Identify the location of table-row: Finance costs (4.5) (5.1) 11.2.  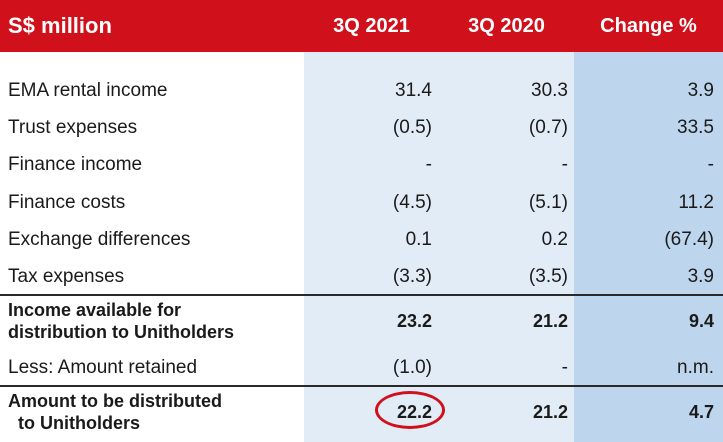
(361, 202).